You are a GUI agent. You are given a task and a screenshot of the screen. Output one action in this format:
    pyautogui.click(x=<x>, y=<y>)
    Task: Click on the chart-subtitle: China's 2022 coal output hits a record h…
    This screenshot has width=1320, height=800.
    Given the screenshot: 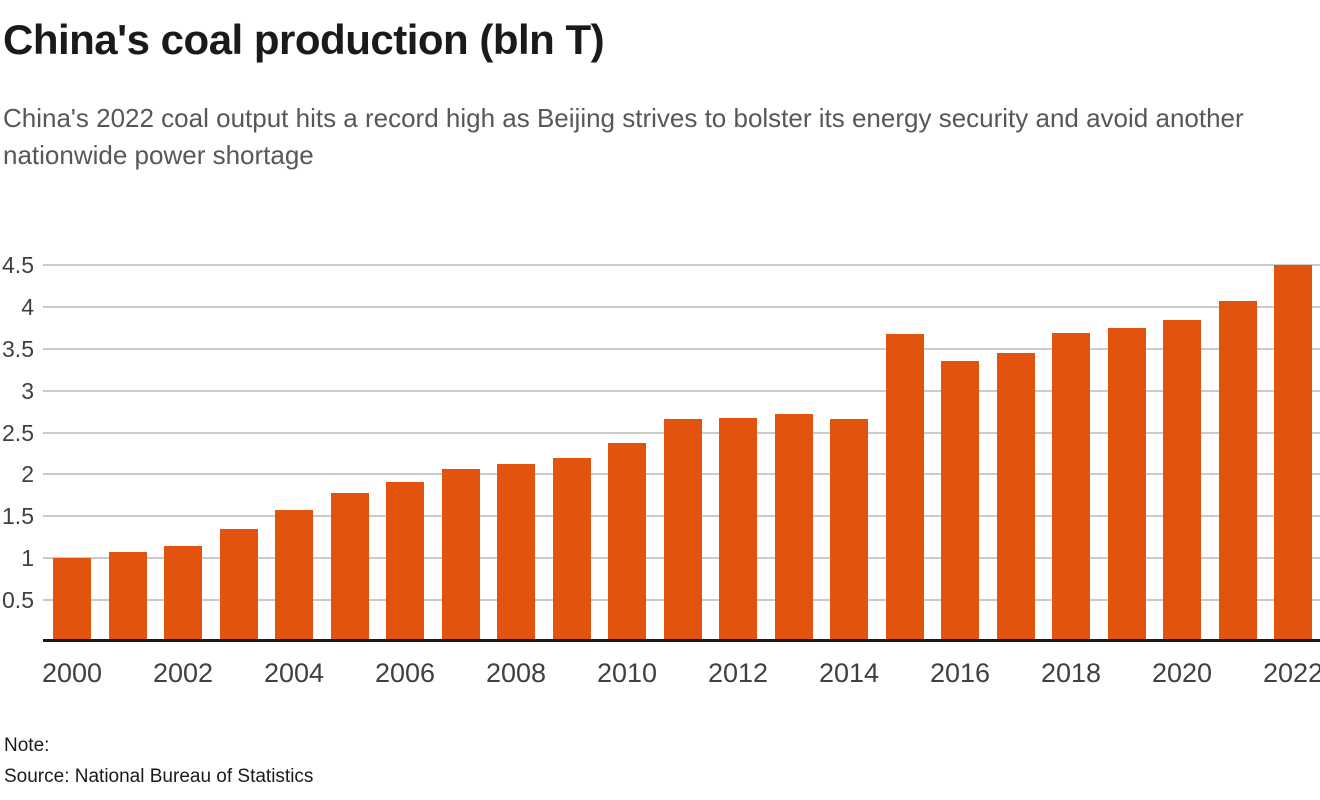 What is the action you would take?
    pyautogui.click(x=623, y=136)
    